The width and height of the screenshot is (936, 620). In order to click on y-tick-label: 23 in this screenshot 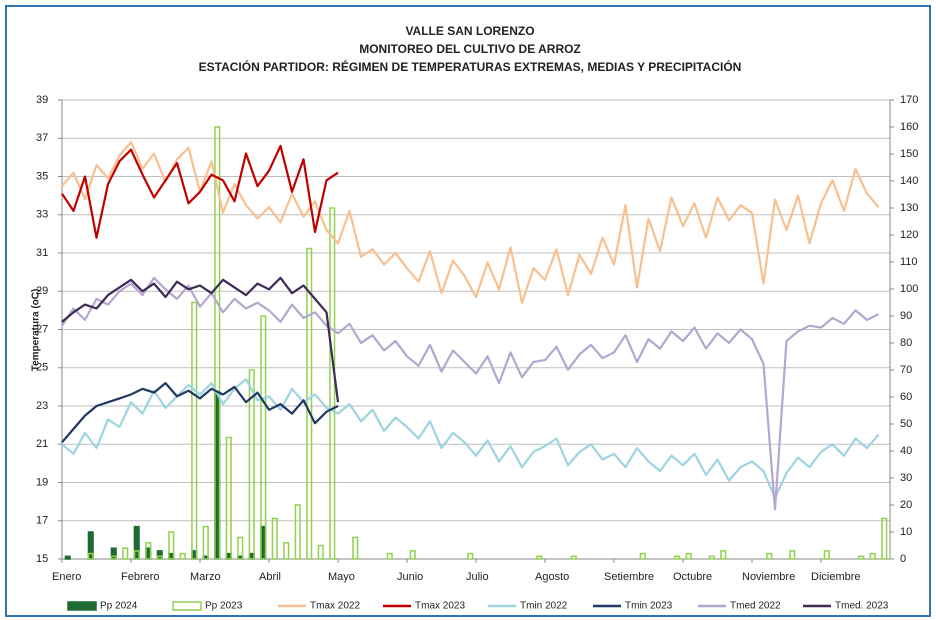, I will do `click(42, 406)`.